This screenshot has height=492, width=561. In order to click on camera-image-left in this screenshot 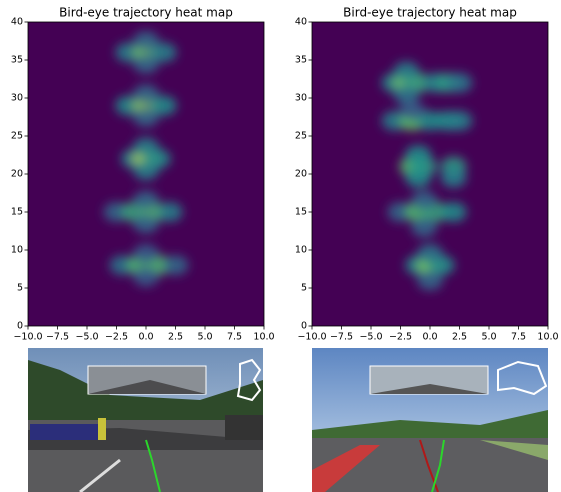, I will do `click(145, 420)`.